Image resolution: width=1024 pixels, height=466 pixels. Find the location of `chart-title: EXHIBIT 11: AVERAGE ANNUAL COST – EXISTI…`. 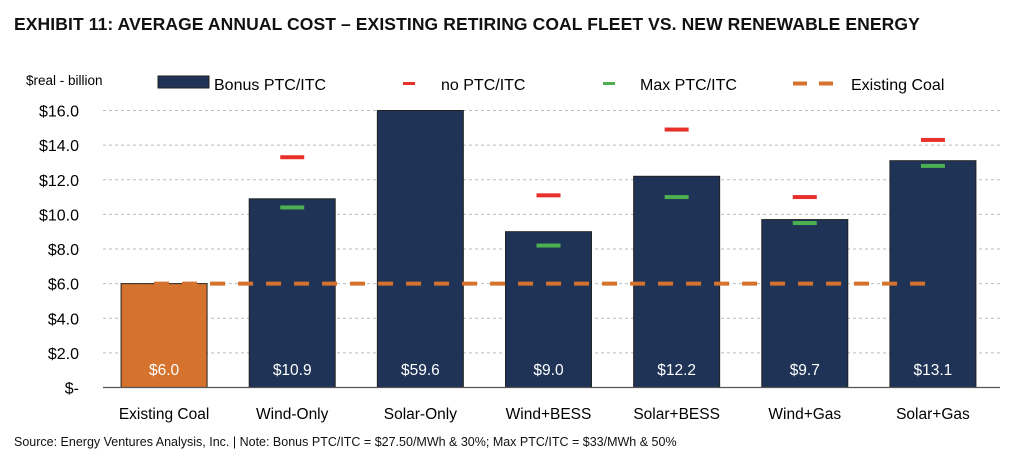

chart-title: EXHIBIT 11: AVERAGE ANNUAL COST – EXISTI… is located at coordinates (467, 24).